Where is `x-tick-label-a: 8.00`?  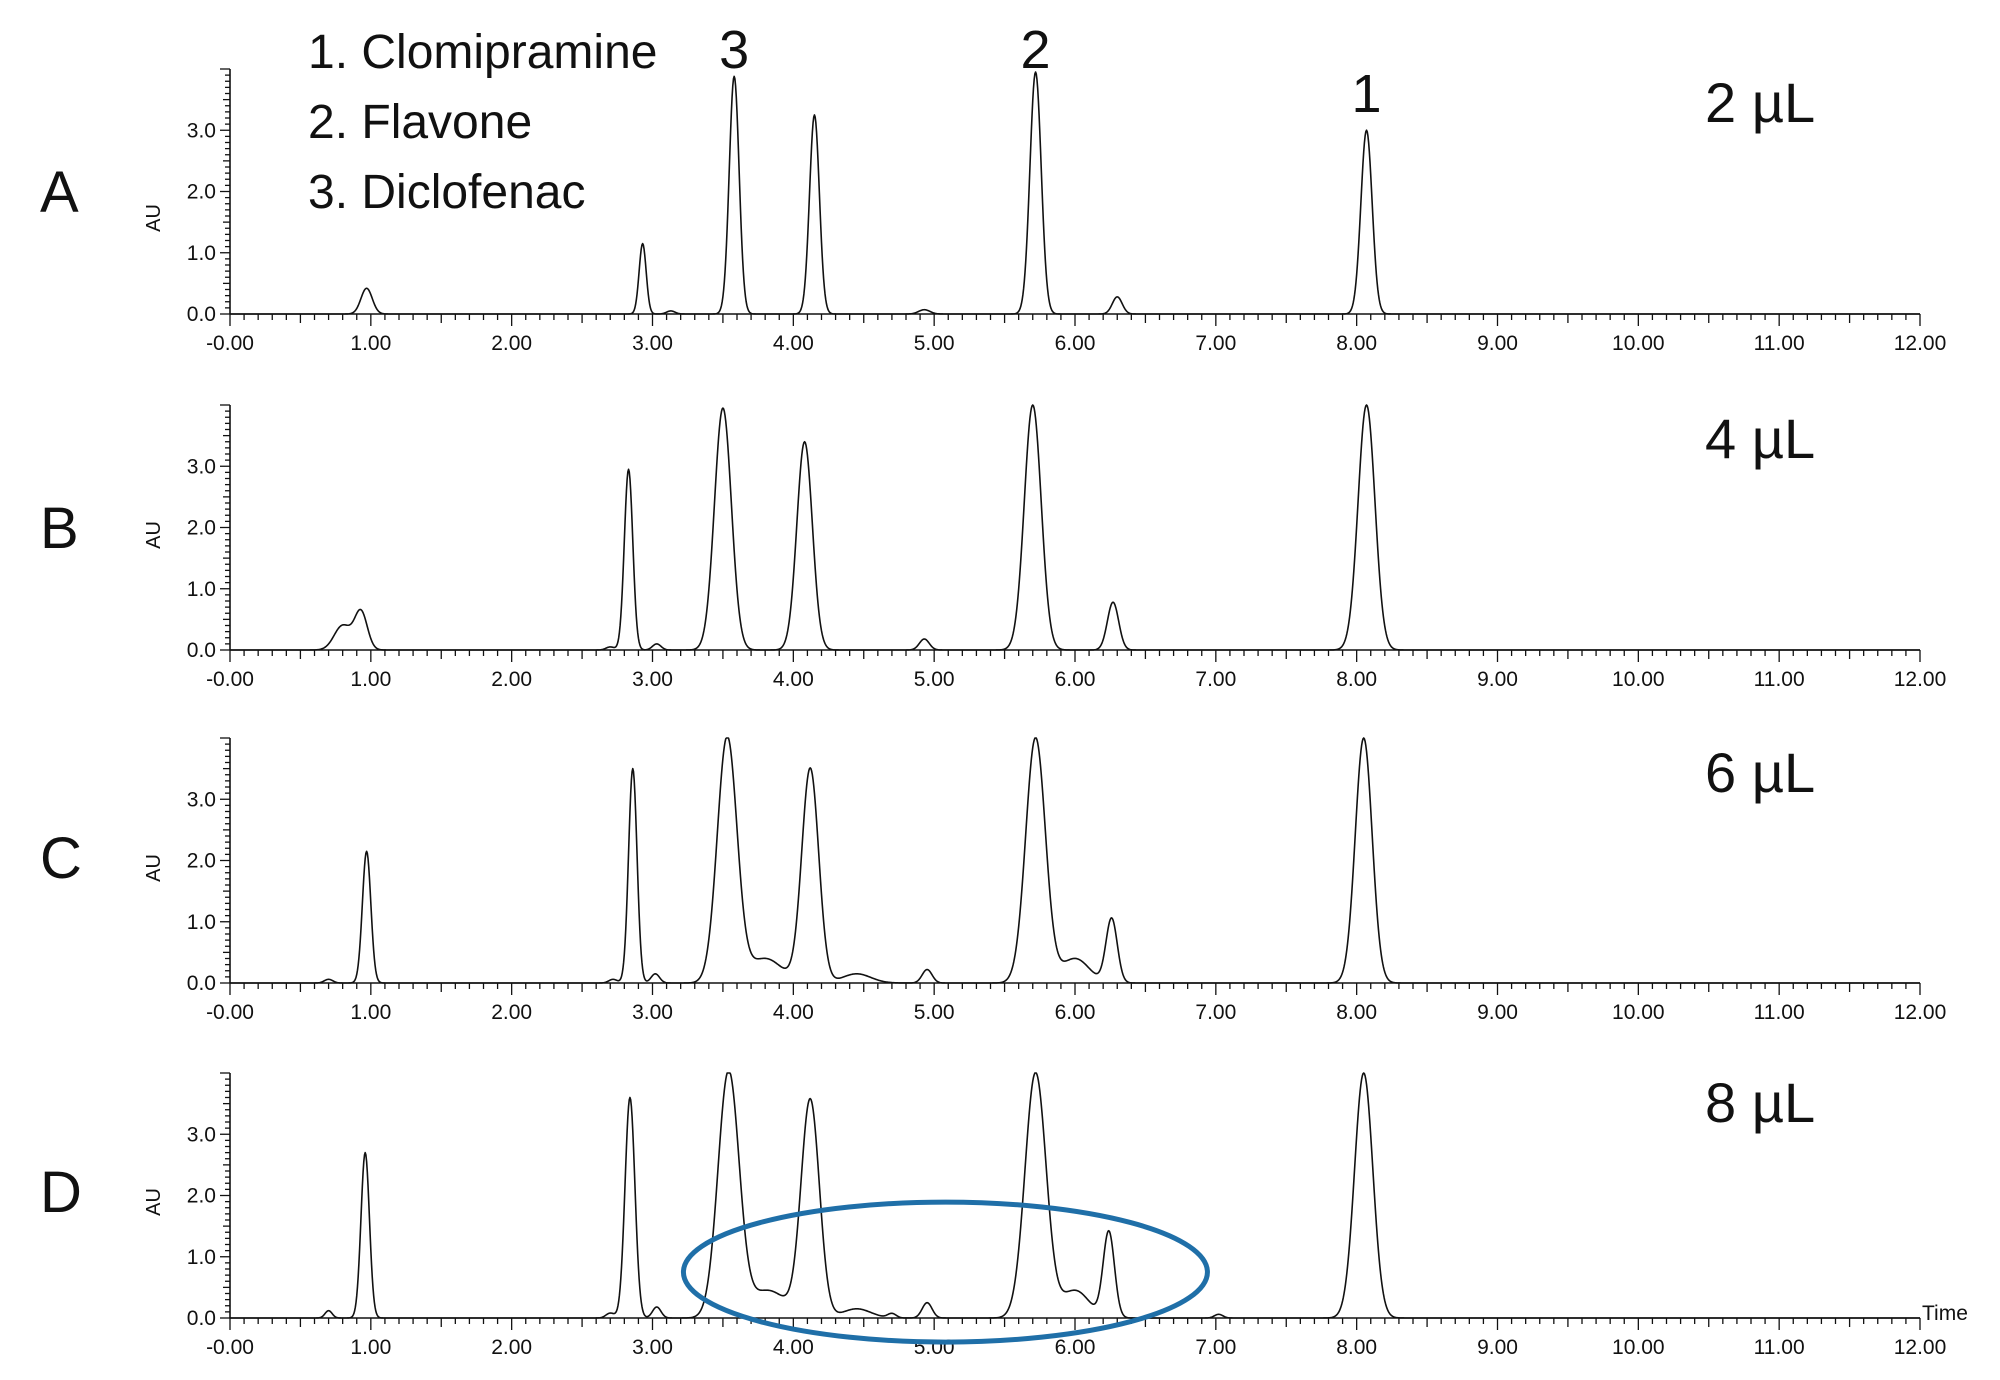 x-tick-label-a: 8.00 is located at coordinates (1356, 343).